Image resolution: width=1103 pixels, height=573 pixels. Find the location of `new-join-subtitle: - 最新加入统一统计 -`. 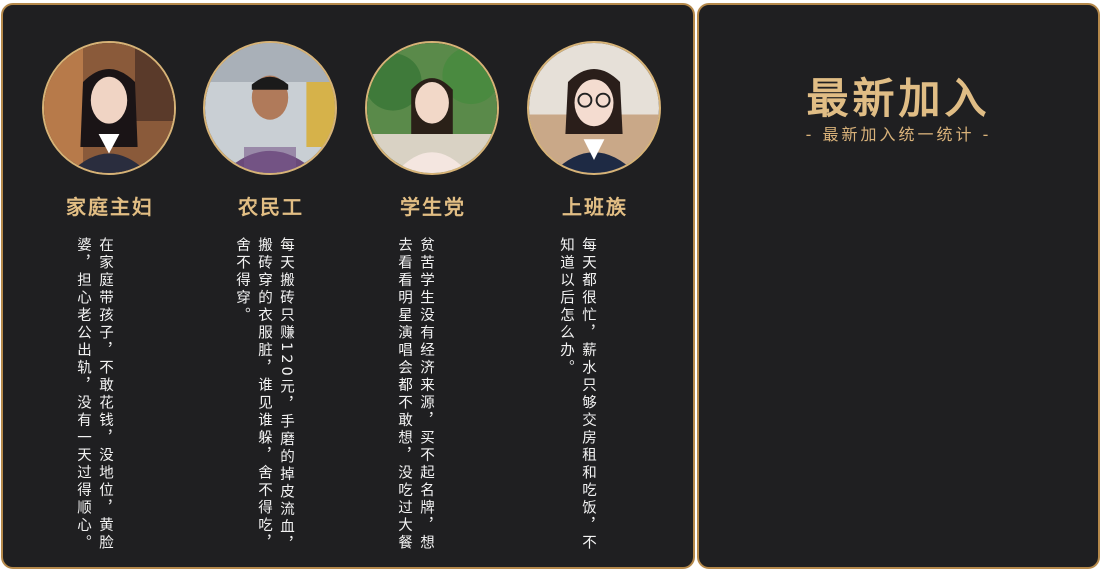

new-join-subtitle: - 最新加入统一统计 - is located at coordinates (898, 134).